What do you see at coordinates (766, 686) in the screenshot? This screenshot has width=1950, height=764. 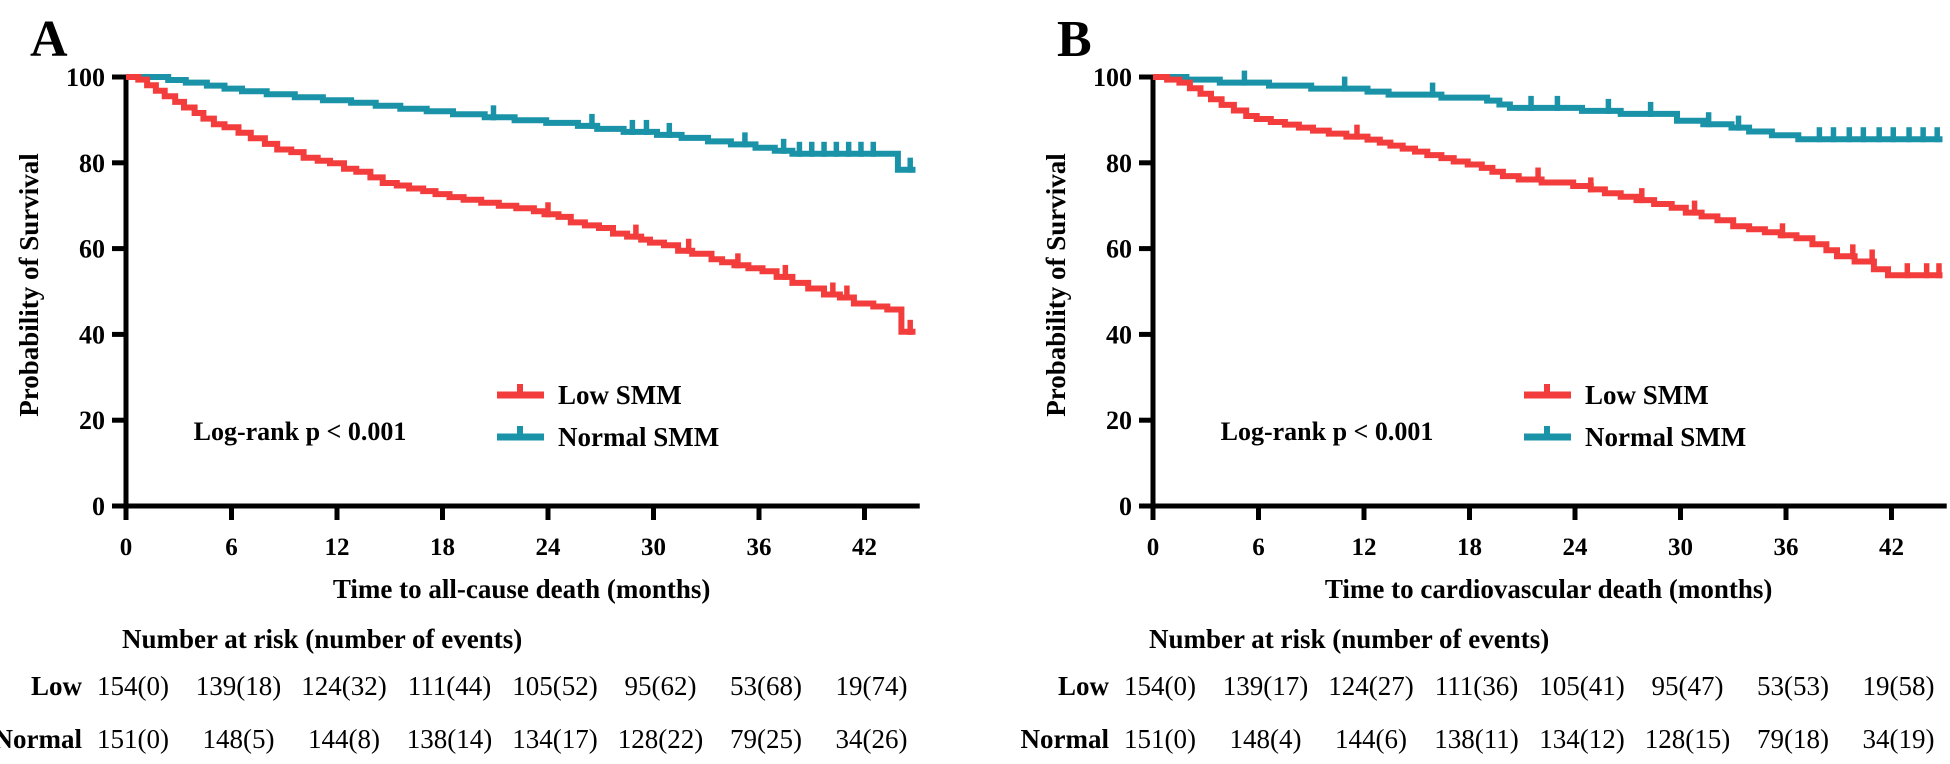 I see `risk-count: 53(68)` at bounding box center [766, 686].